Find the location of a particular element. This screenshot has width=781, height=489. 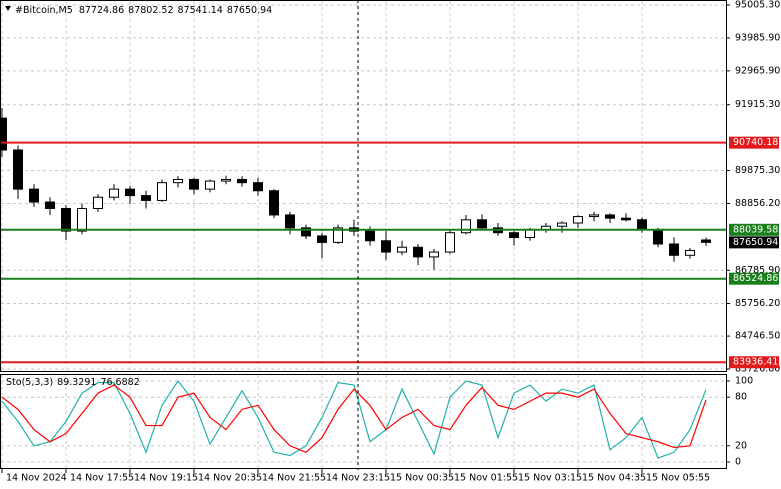

indicator-header: Sto(5,3,3) 89.3291 76.6882 is located at coordinates (73, 382).